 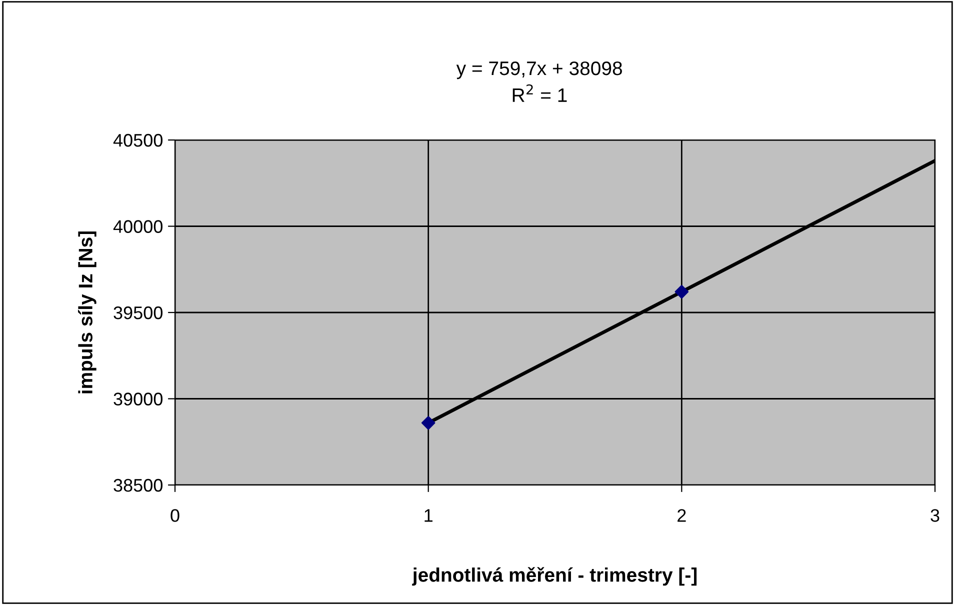 I want to click on y-tick-label: 39500, so click(x=138, y=313).